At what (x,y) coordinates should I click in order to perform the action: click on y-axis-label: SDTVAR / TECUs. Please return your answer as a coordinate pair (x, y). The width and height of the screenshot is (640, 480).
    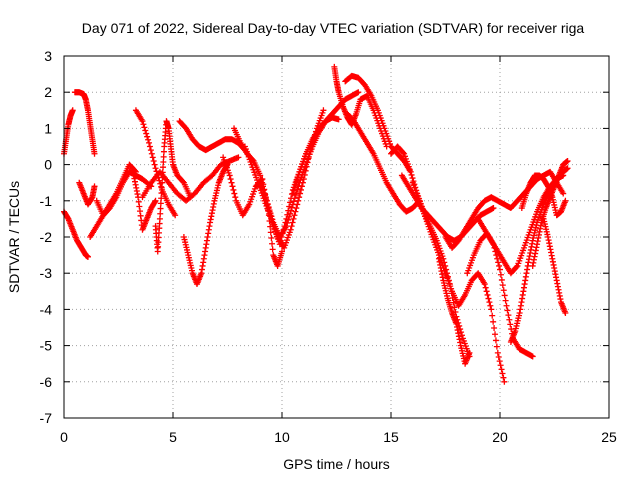
    Looking at the image, I should click on (14, 237).